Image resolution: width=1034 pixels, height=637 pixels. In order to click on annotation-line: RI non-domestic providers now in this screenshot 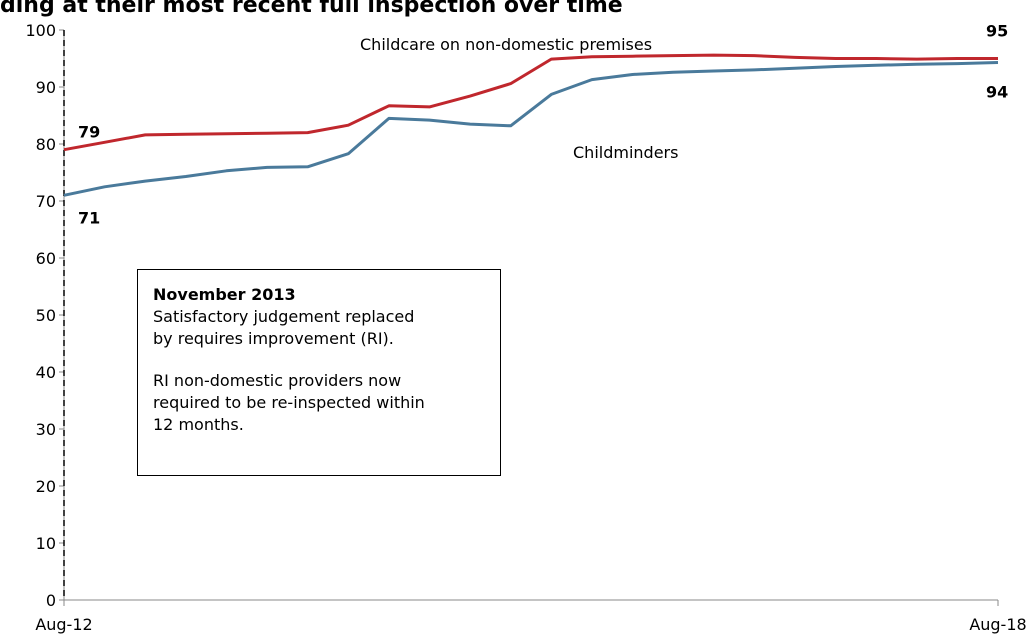, I will do `click(277, 380)`.